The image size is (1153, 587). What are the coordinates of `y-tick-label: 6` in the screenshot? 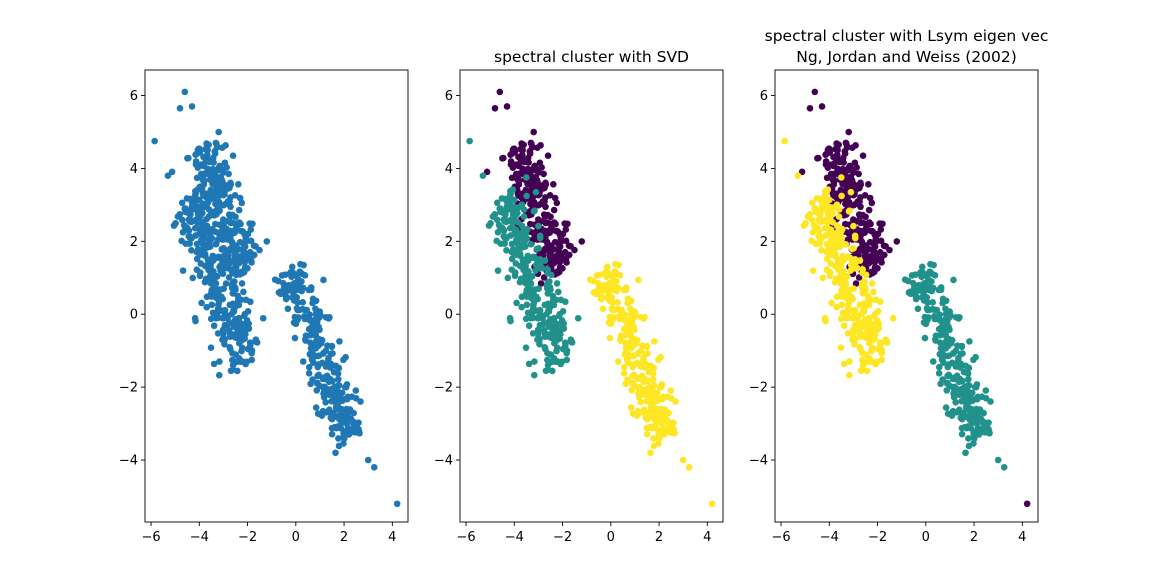 It's located at (764, 96).